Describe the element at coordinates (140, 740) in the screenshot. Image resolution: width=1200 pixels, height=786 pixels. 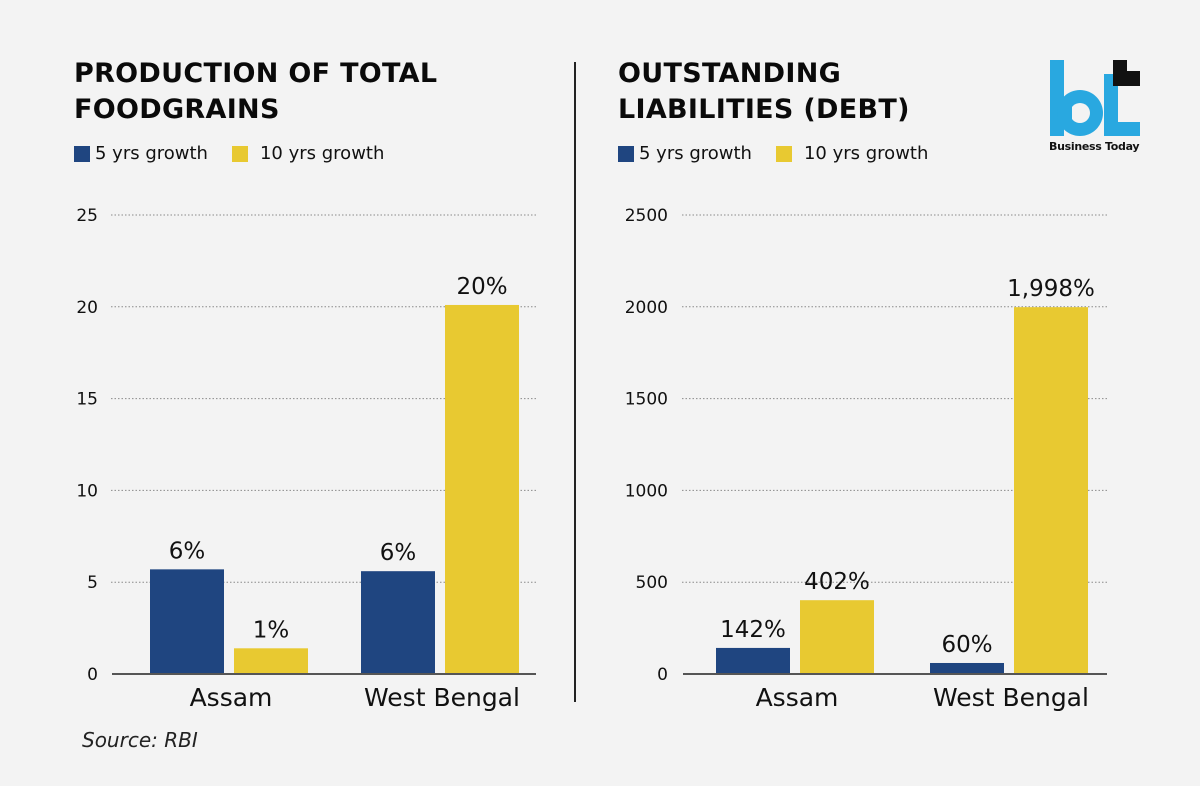
I see `source-note: Source: RBI` at that location.